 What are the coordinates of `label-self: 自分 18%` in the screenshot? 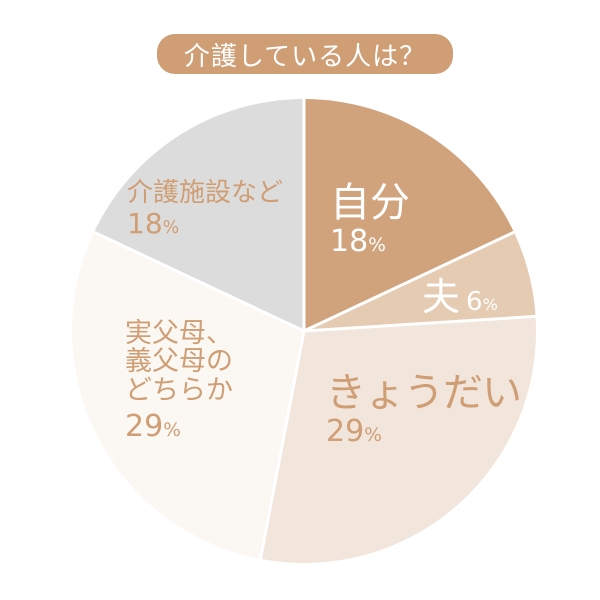 It's located at (370, 220).